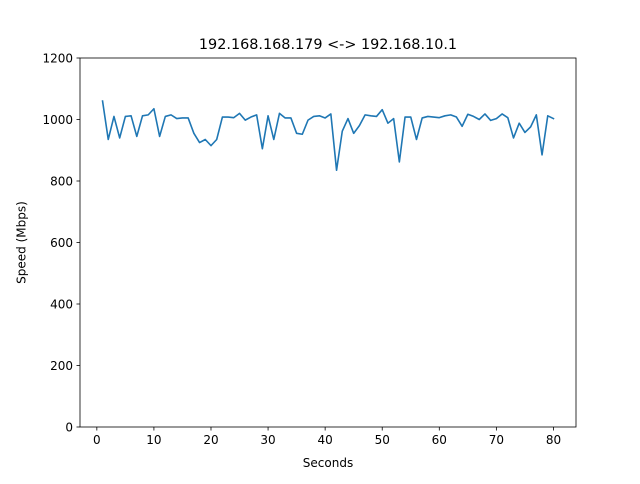 Image resolution: width=640 pixels, height=484 pixels. What do you see at coordinates (97, 440) in the screenshot?
I see `x-tick-label: 0` at bounding box center [97, 440].